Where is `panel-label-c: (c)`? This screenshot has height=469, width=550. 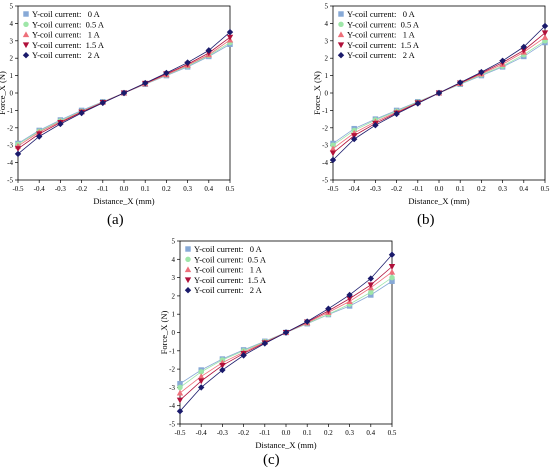
panel-label-c: (c) is located at coordinates (271, 460).